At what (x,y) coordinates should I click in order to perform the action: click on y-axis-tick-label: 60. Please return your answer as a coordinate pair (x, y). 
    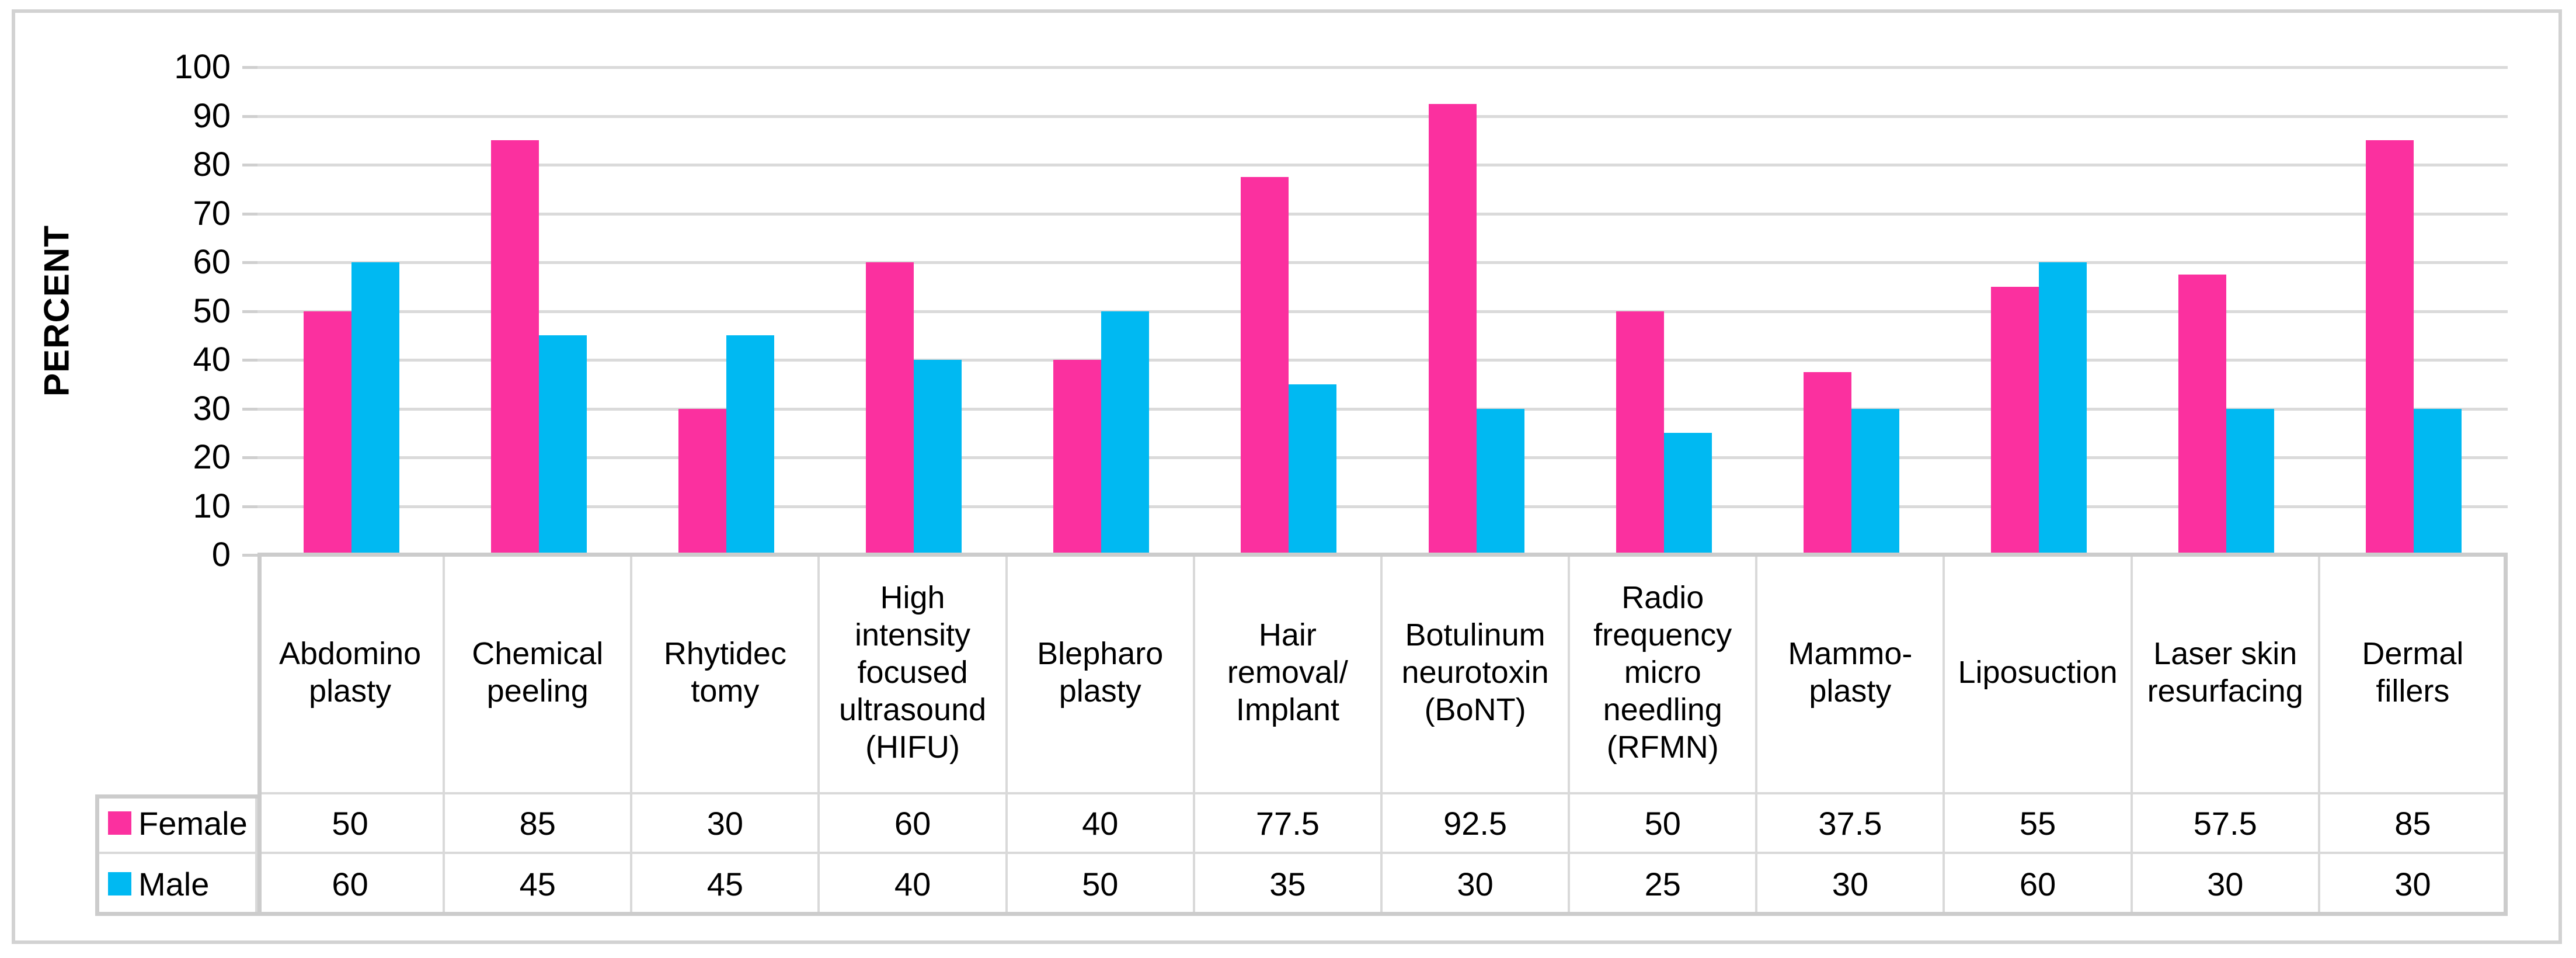
    Looking at the image, I should click on (212, 262).